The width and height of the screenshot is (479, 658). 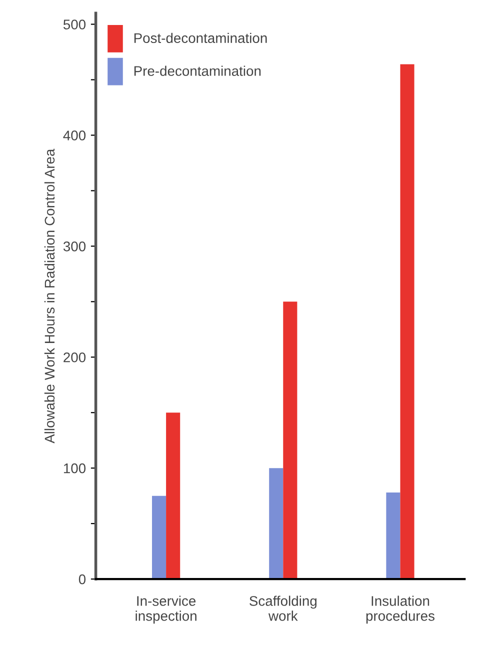 What do you see at coordinates (82, 579) in the screenshot?
I see `y-tick-label: 0` at bounding box center [82, 579].